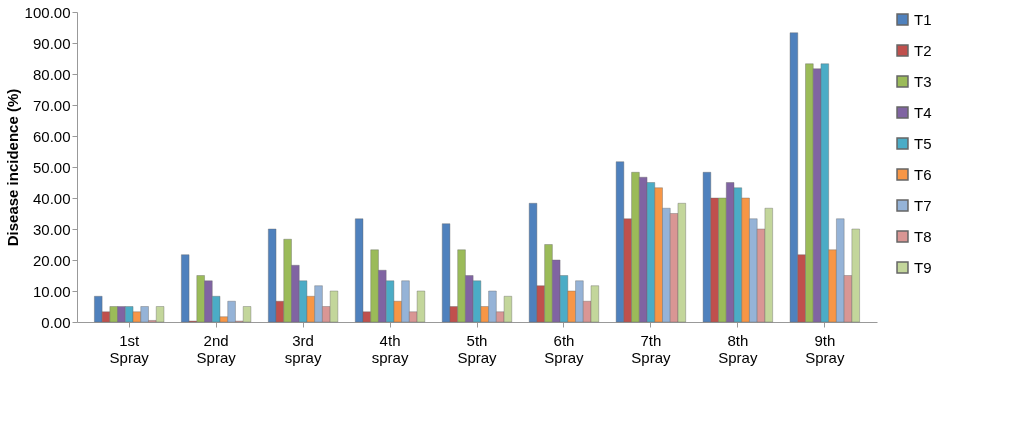  Describe the element at coordinates (651, 348) in the screenshot. I see `x-tick-label: 7th Spray` at that location.